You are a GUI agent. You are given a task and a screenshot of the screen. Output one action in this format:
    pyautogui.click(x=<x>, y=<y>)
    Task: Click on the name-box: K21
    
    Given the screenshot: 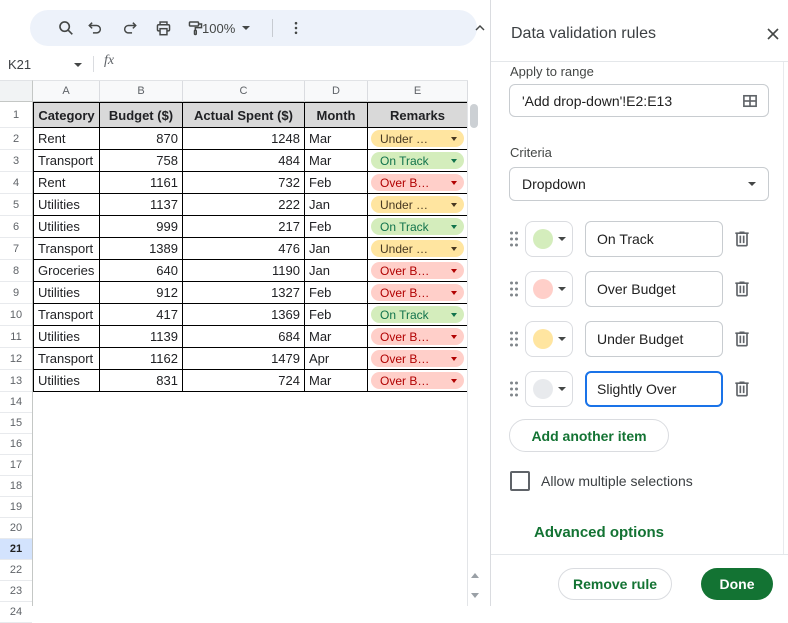 What is the action you would take?
    pyautogui.click(x=48, y=64)
    